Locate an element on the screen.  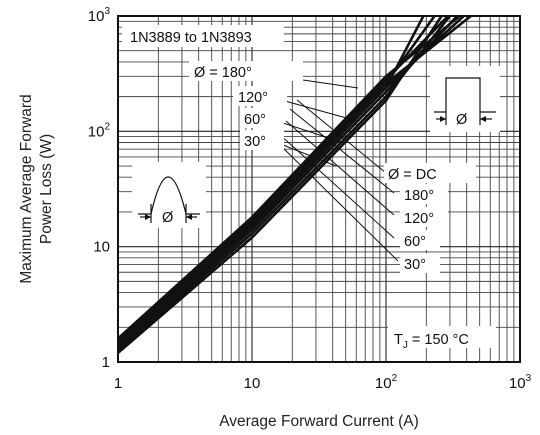
y-tick-label: 10² is located at coordinates (99, 130).